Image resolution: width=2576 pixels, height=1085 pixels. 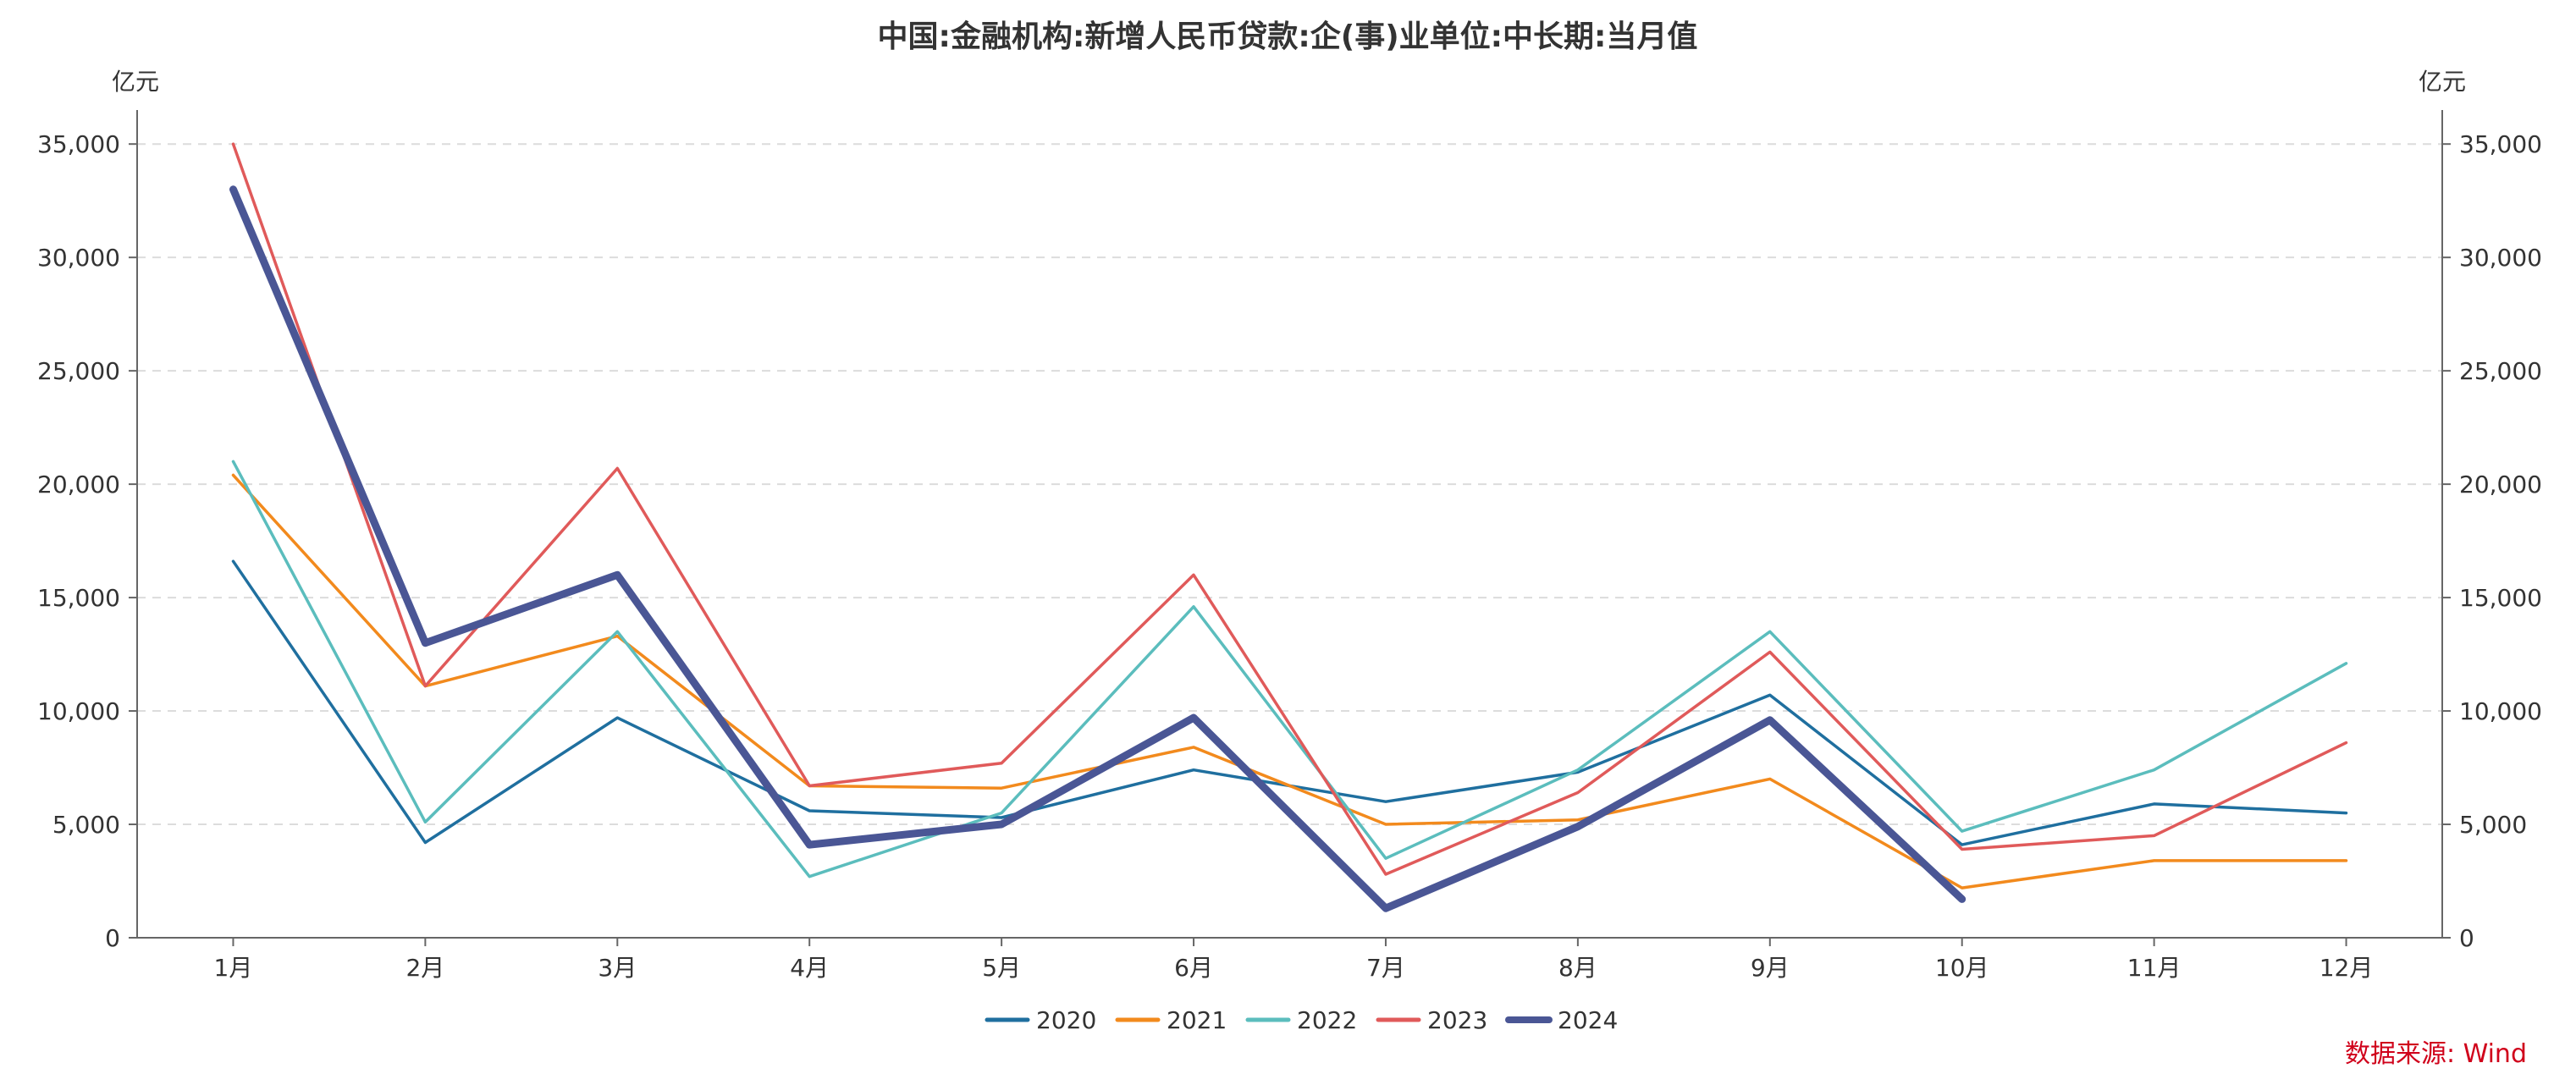 I want to click on right-axis-unit: 亿元, so click(x=2443, y=82).